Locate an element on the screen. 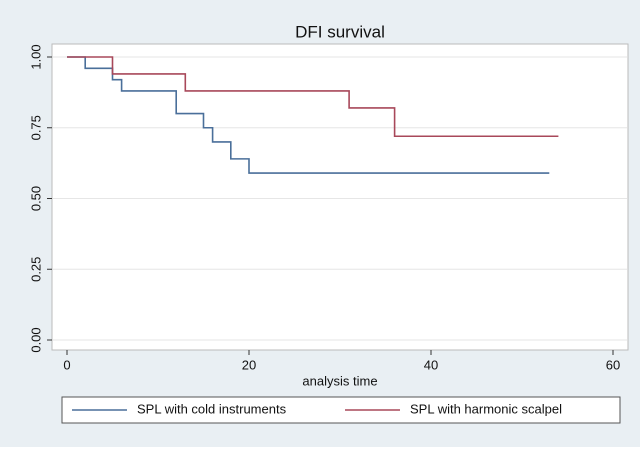 This screenshot has width=640, height=452. x-axis-label: analysis time is located at coordinates (339, 380).